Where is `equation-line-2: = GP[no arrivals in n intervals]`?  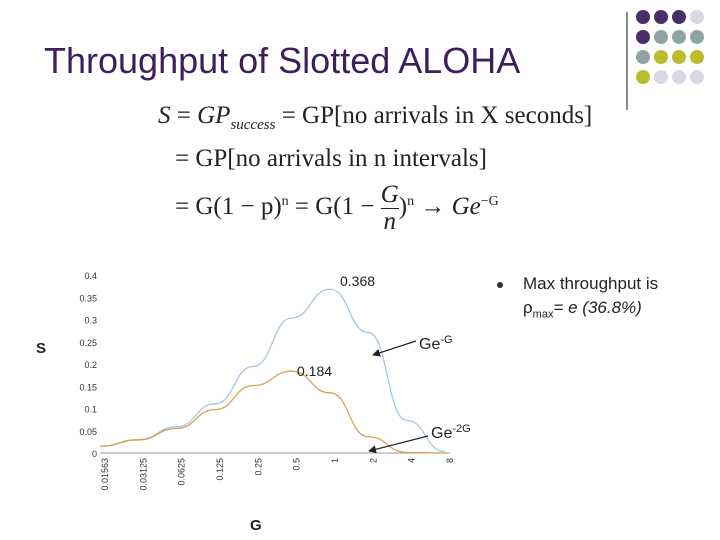
equation-line-2: = GP[no arrivals in n intervals] is located at coordinates (331, 159).